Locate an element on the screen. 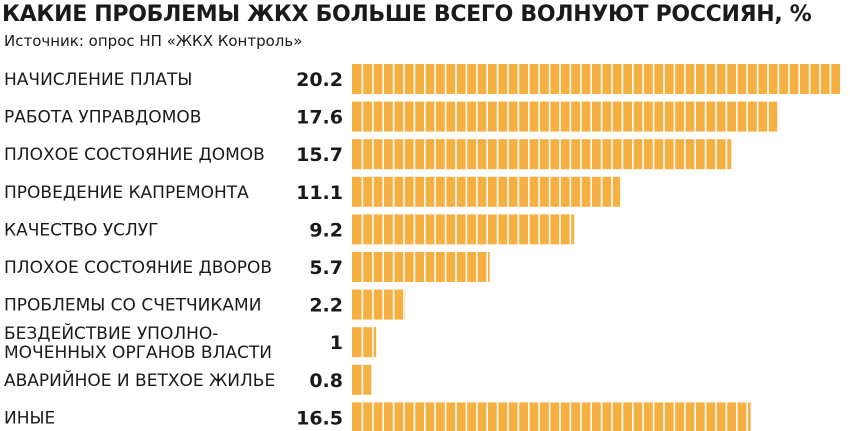  category-label: КАЧЕСТВО УСЛУГ is located at coordinates (81, 230).